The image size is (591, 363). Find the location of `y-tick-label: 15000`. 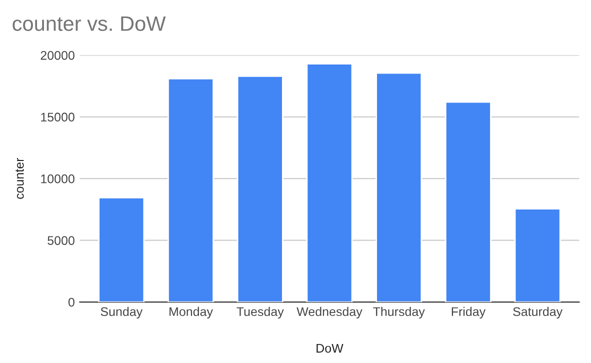

y-tick-label: 15000 is located at coordinates (57, 117).